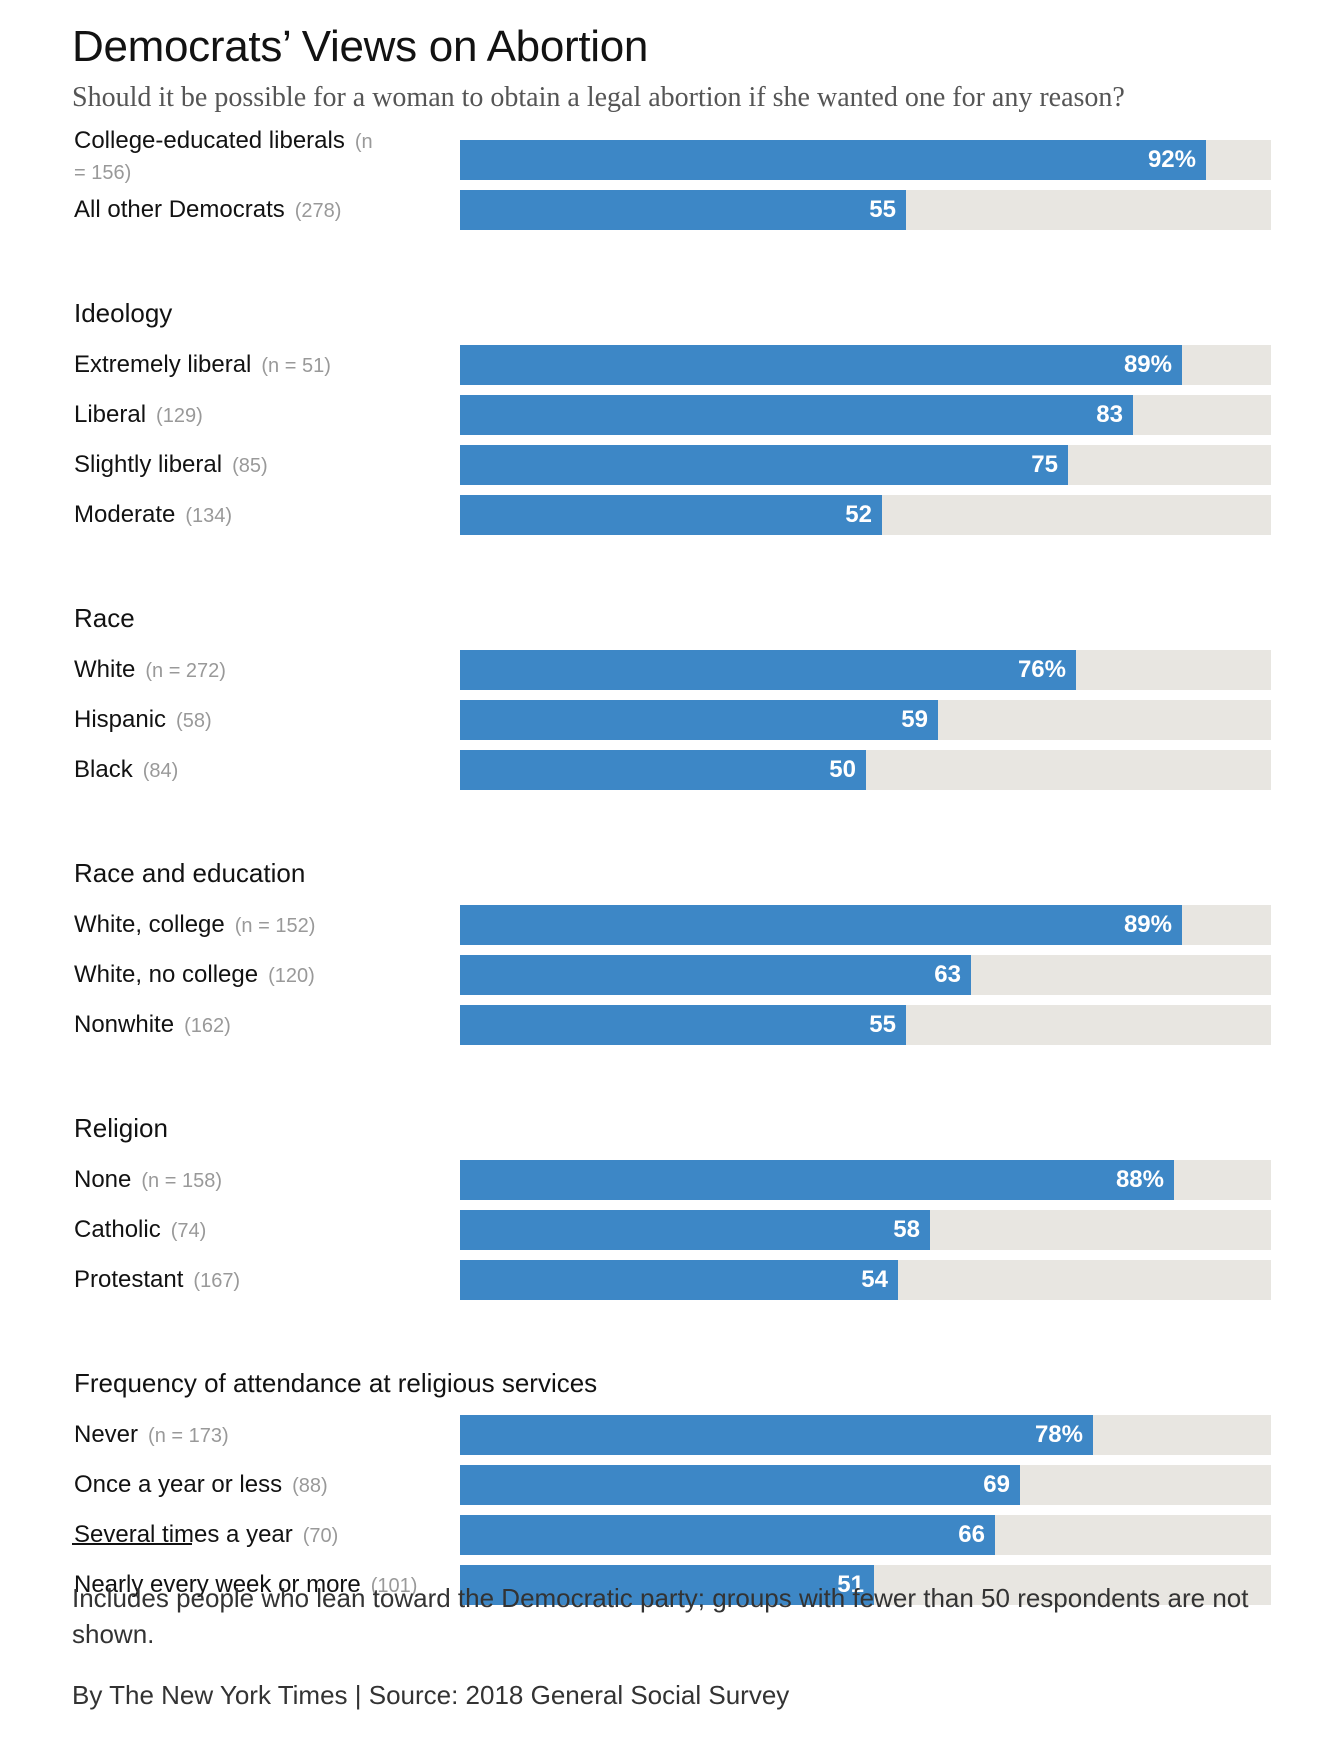 The width and height of the screenshot is (1342, 1744). I want to click on row-label-text: White, no college, so click(166, 974).